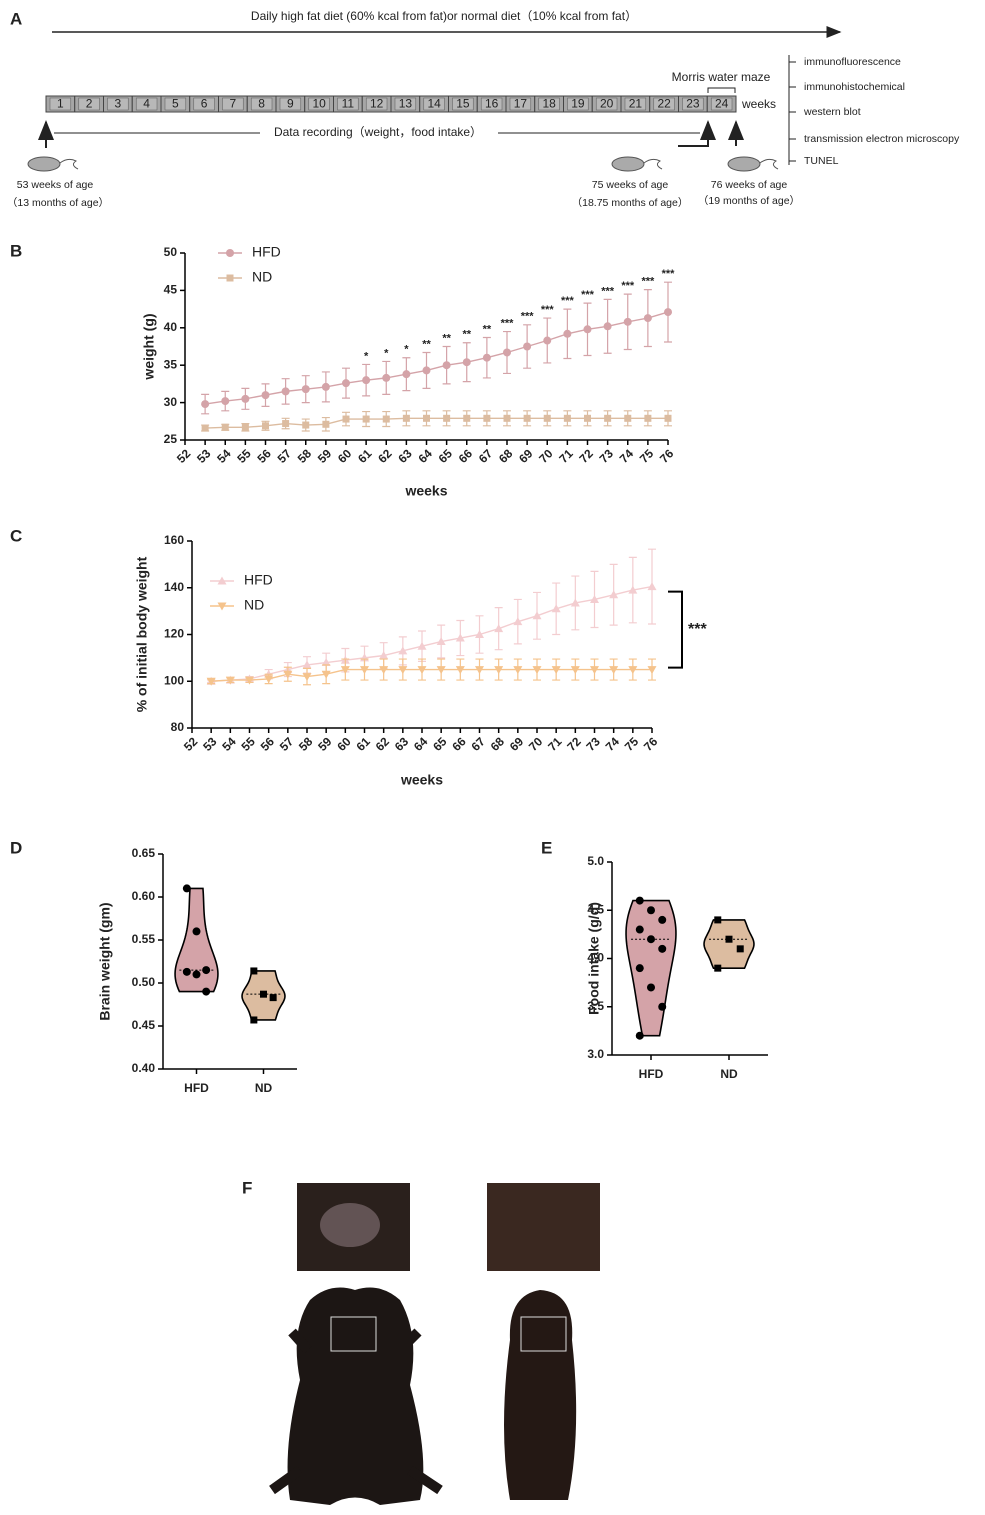 This screenshot has height=1515, width=985. Describe the element at coordinates (821, 161) in the screenshot. I see `assay-label: TUNEL` at that location.